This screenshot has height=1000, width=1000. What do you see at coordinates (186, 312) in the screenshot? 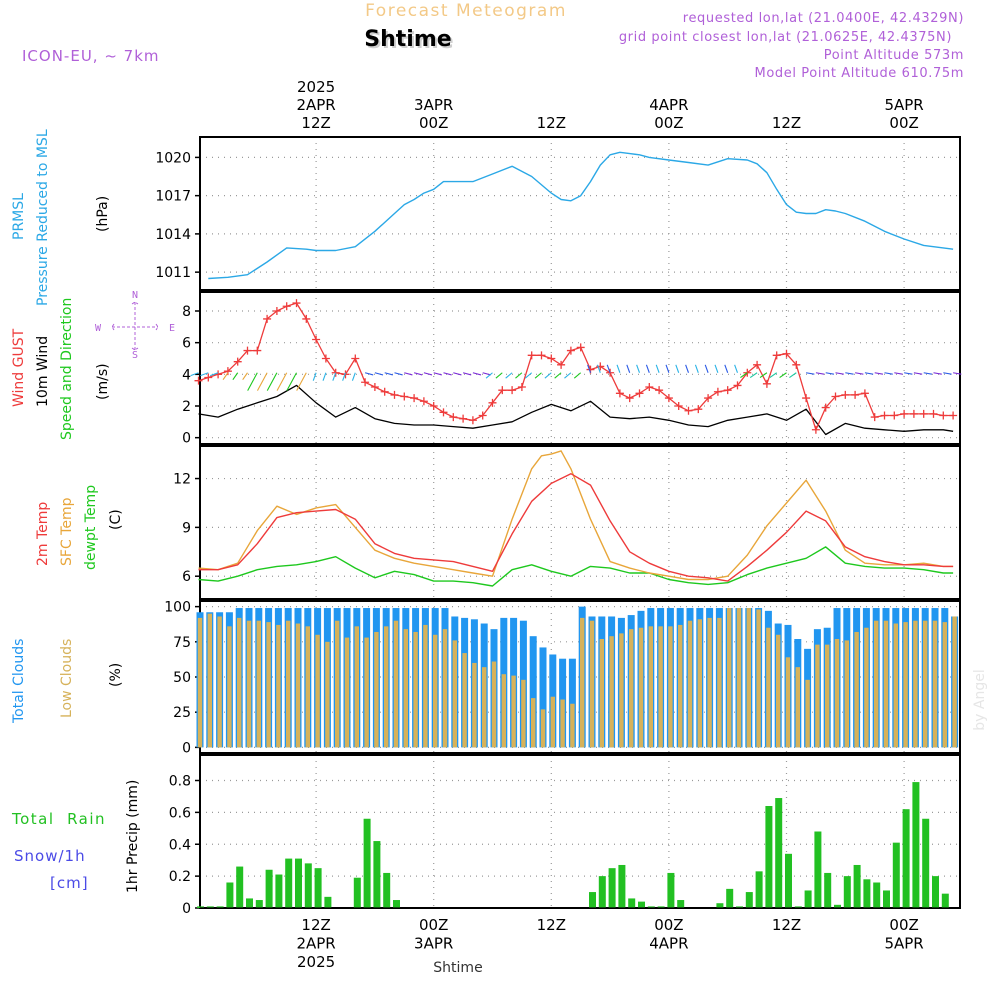
I see `y-tick-label: 8` at bounding box center [186, 312].